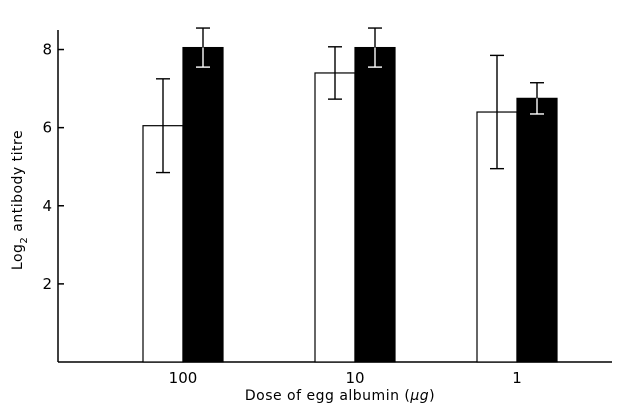  What do you see at coordinates (354, 378) in the screenshot?
I see `x-tick-label: 10` at bounding box center [354, 378].